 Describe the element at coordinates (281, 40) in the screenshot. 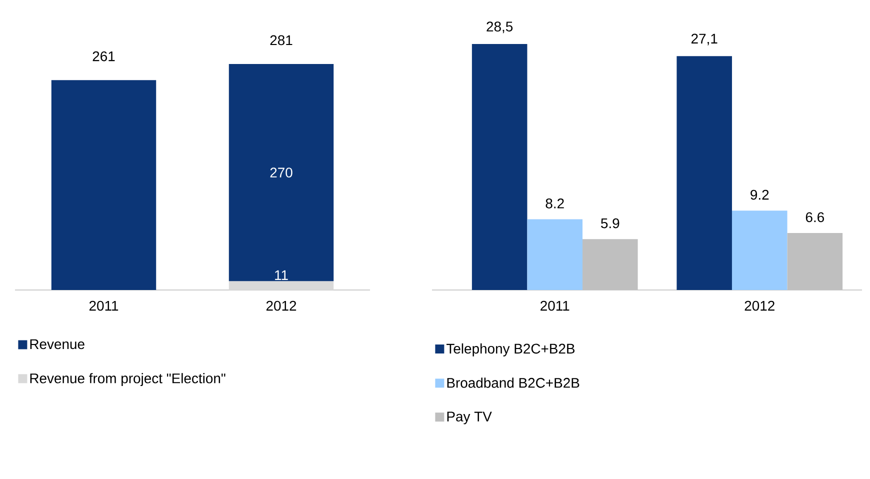

I see `total-label: 281` at that location.